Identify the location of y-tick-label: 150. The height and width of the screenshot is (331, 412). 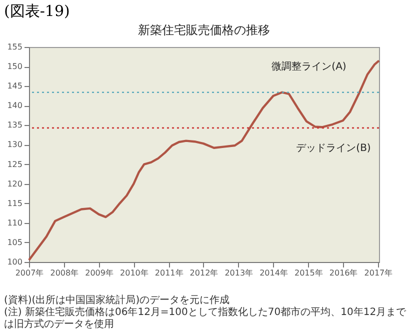
(14, 67).